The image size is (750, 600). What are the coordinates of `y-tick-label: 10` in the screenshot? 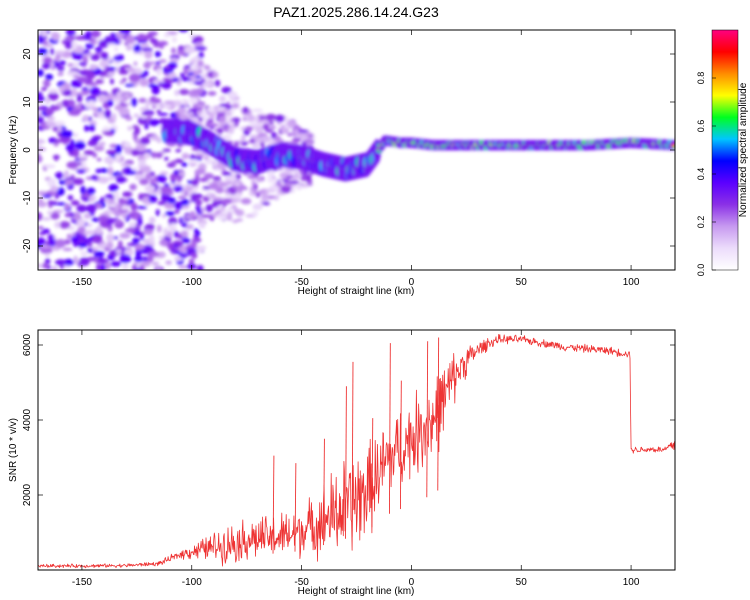 It's located at (27, 102).